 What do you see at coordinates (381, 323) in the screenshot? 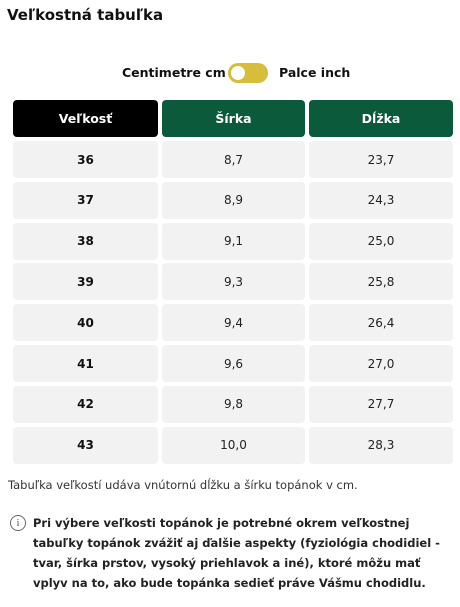
I see `cell-length: 26,4` at bounding box center [381, 323].